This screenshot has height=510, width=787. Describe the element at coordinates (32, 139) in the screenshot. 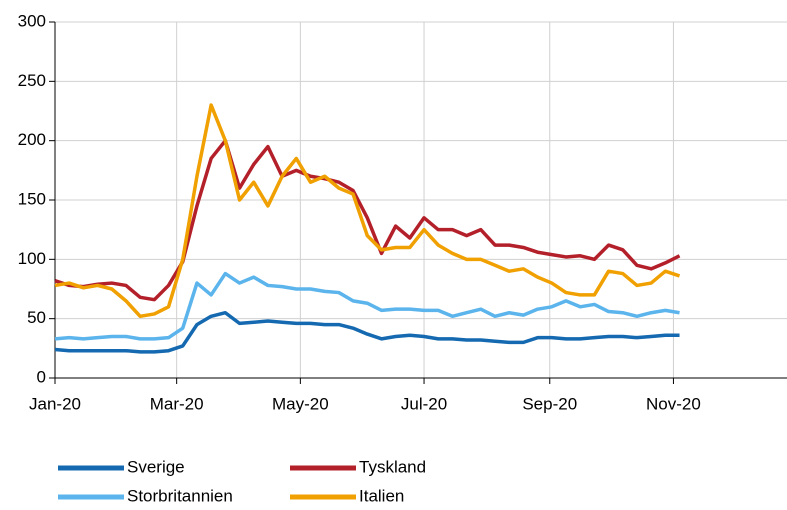

I see `y-tick-label: 200` at that location.